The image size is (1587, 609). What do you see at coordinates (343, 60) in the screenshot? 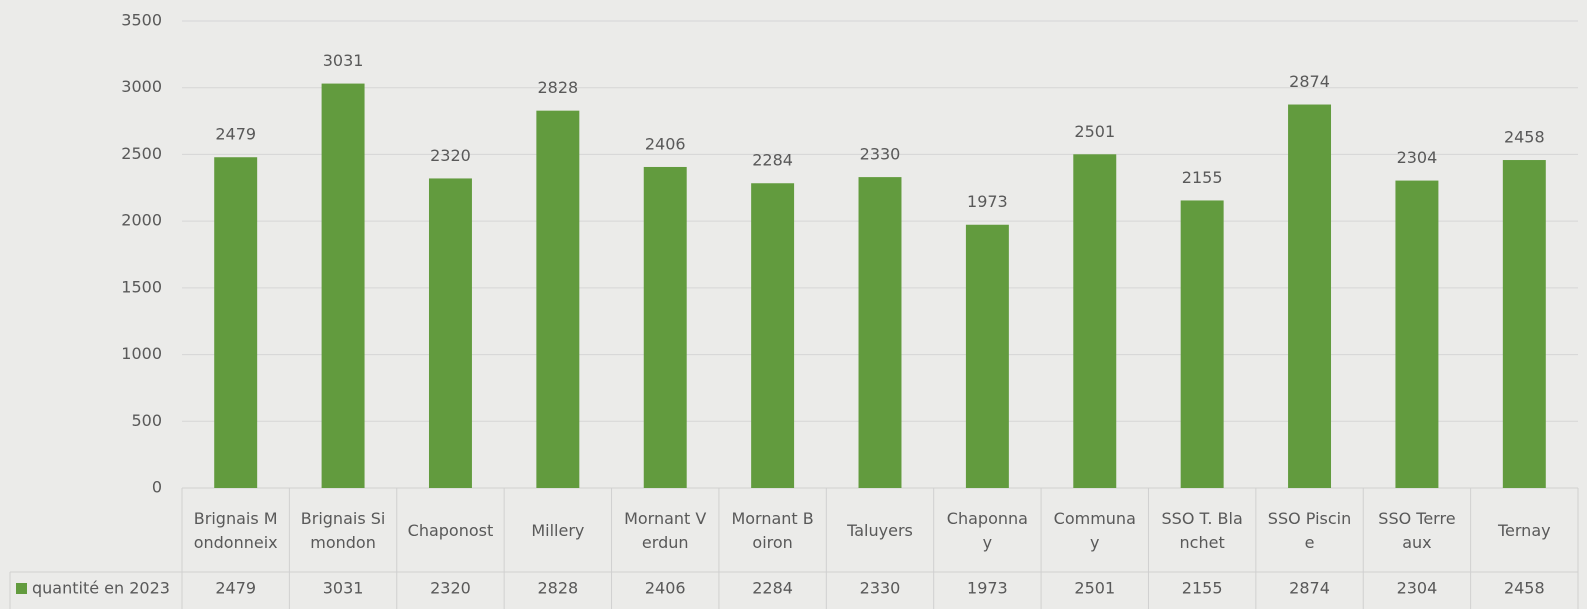
I see `data-label: 3031` at bounding box center [343, 60].